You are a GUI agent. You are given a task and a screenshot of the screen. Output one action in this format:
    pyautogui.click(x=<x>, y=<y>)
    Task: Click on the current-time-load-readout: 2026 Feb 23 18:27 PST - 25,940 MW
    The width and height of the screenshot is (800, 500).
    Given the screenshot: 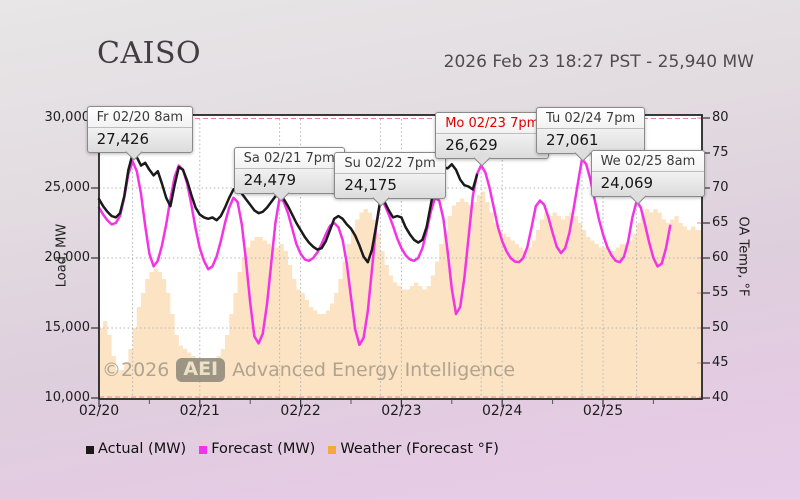 What is the action you would take?
    pyautogui.click(x=598, y=62)
    